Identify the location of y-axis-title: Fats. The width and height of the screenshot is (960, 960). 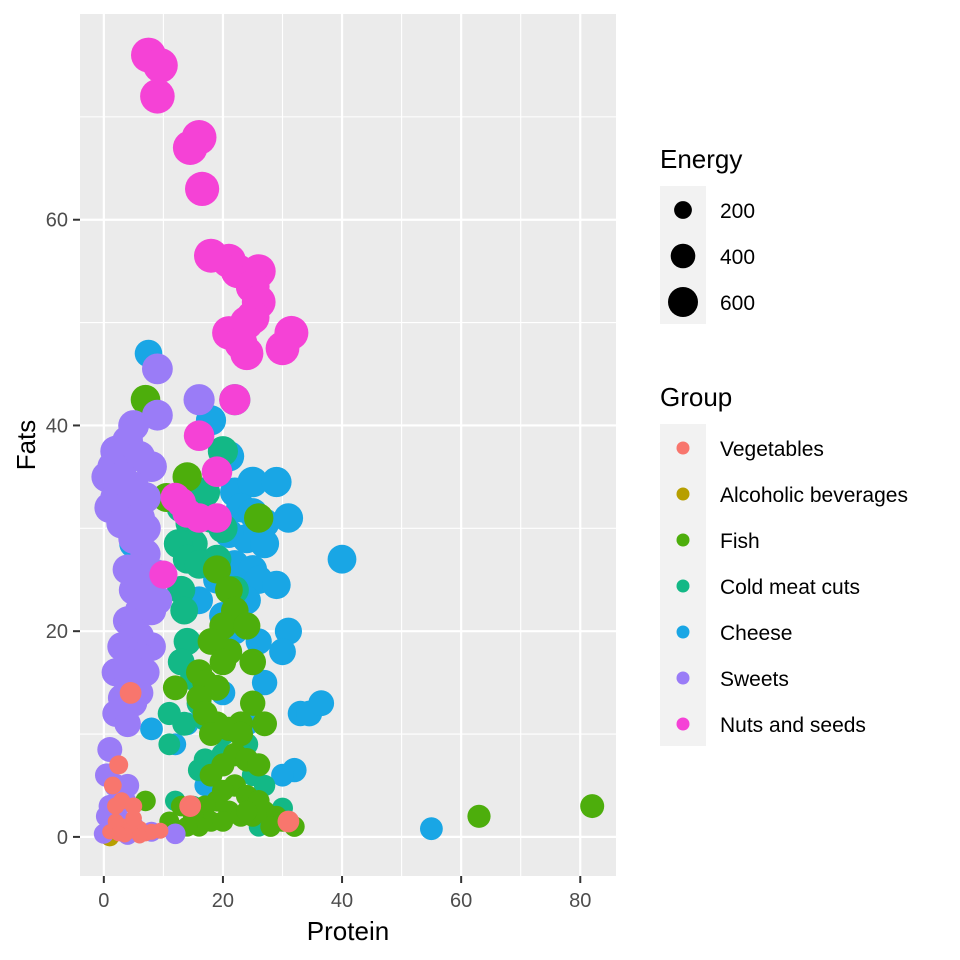
(26, 445).